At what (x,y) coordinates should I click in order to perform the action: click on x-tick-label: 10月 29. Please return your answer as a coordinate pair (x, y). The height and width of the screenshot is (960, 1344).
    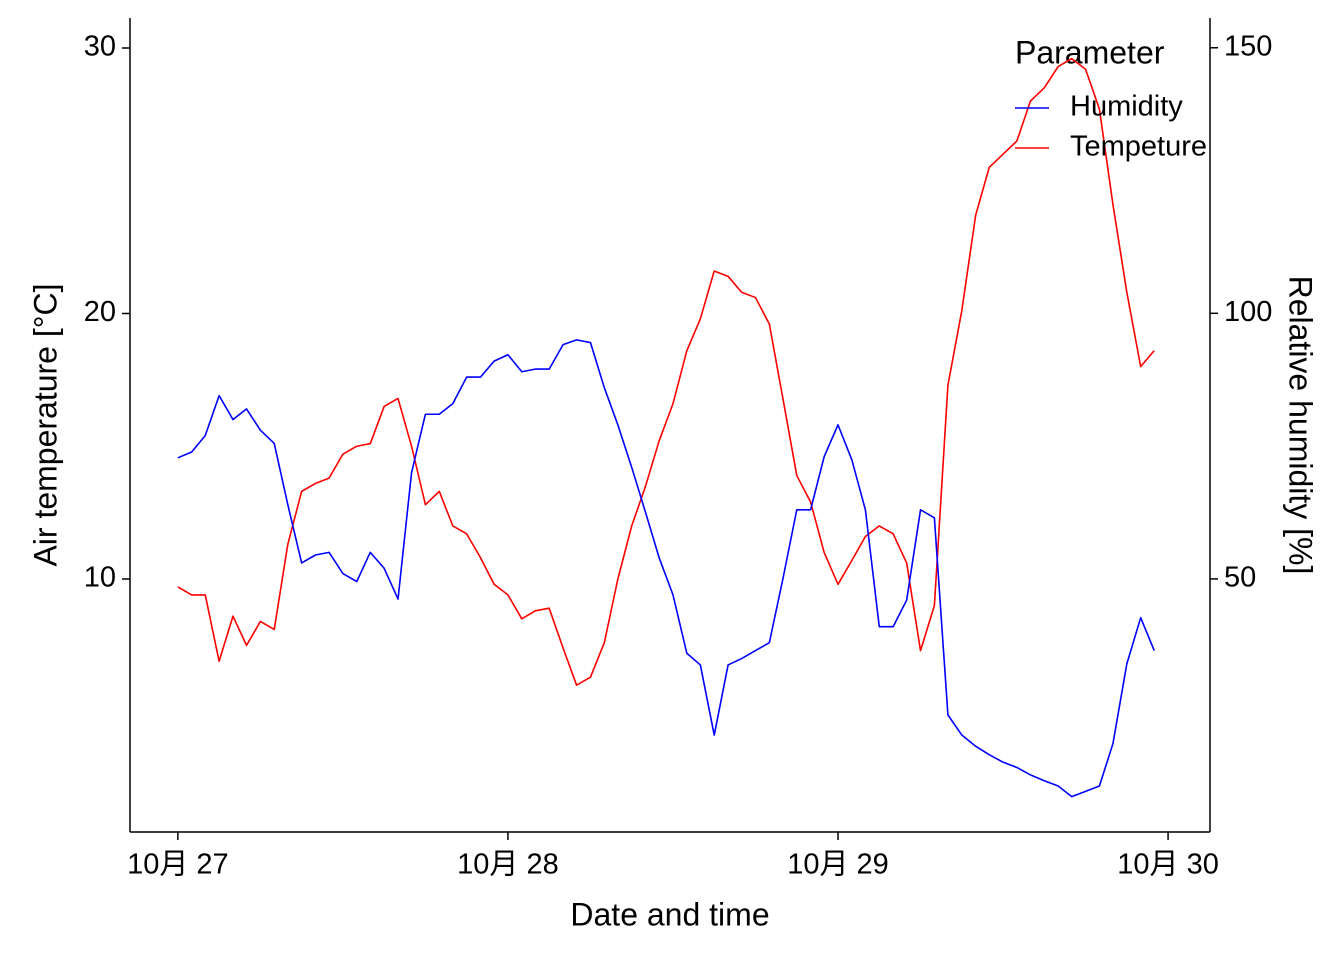
    Looking at the image, I should click on (838, 865).